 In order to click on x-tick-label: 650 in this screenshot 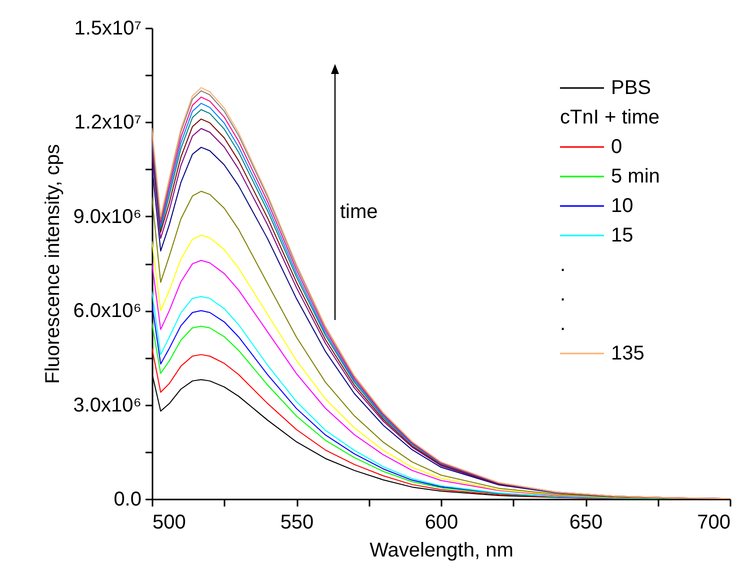, I will do `click(586, 523)`.